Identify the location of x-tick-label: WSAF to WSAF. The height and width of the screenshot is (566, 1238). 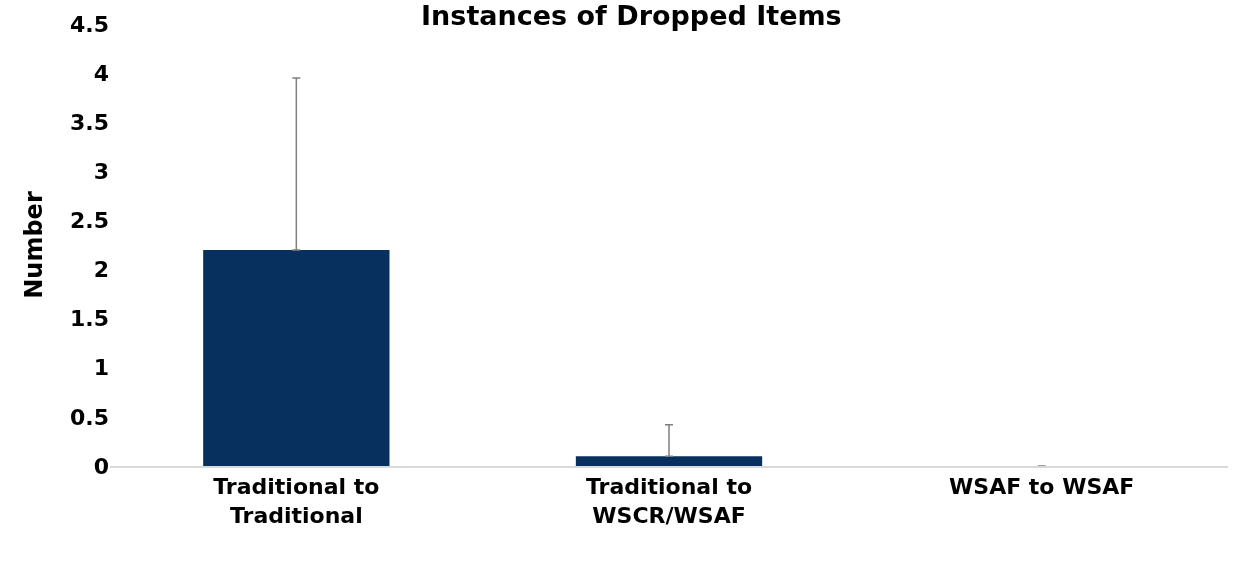
(1042, 487).